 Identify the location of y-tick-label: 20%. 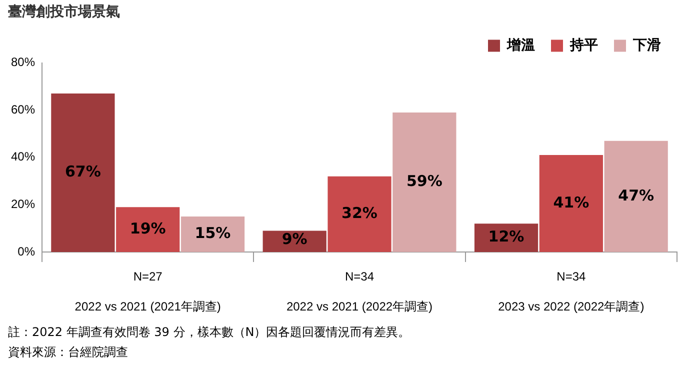
(23, 204).